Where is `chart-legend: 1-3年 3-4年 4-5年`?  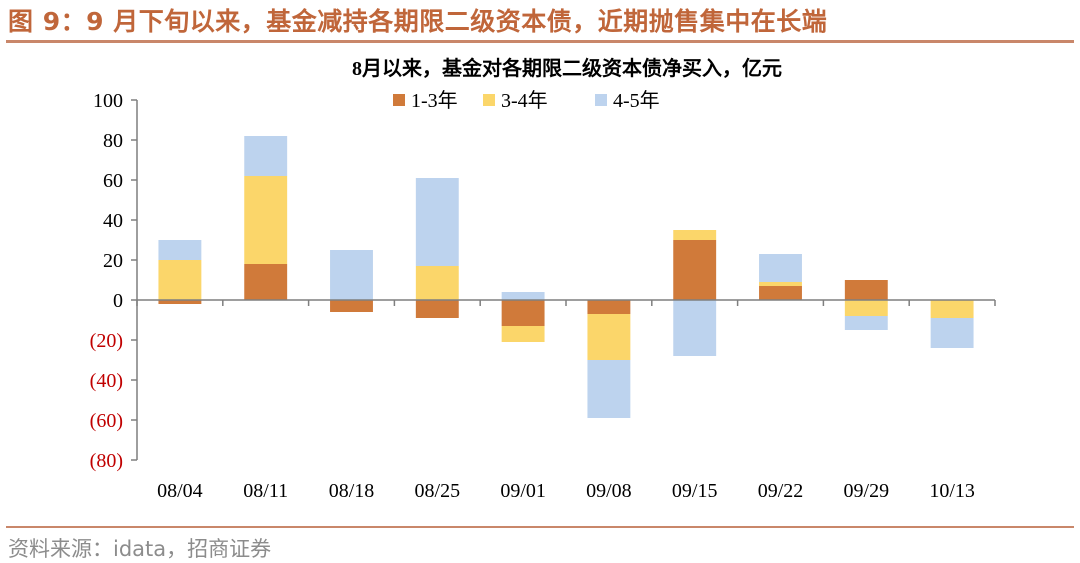
chart-legend: 1-3年 3-4年 4-5年 is located at coordinates (526, 100).